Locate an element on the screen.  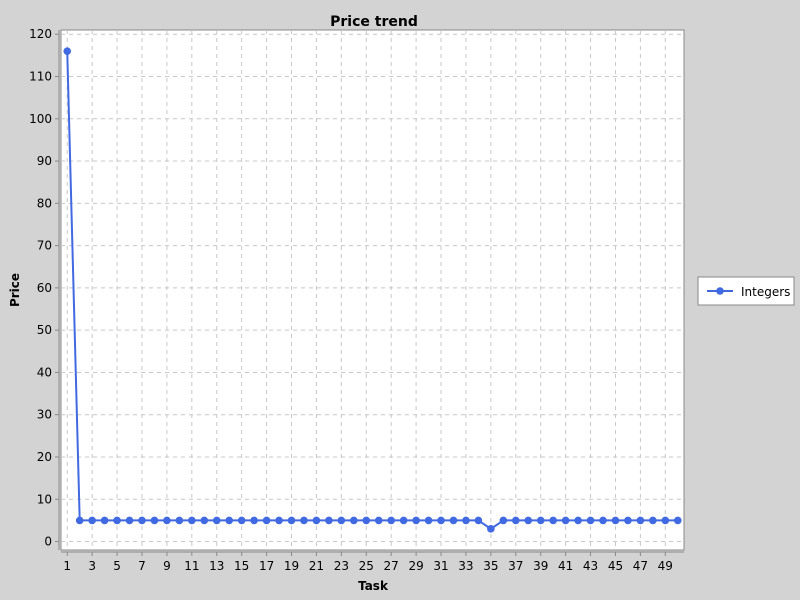
x-tick-label: 39 is located at coordinates (540, 566).